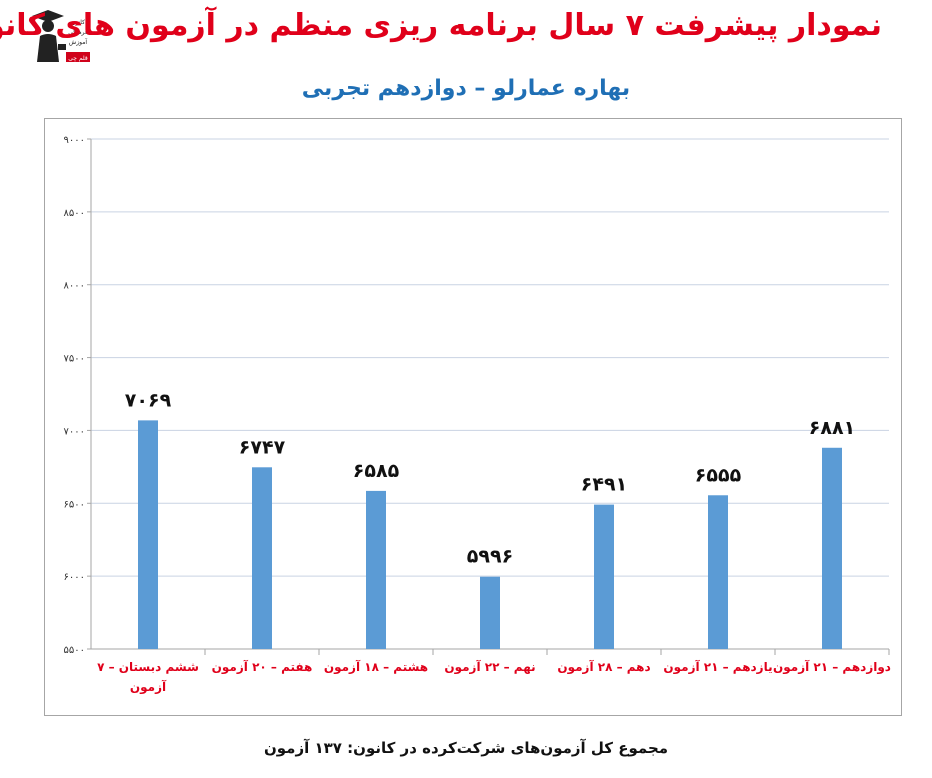  Describe the element at coordinates (489, 667) in the screenshot. I see `x-category-label: نهم – ۲۲ آزمون` at that location.